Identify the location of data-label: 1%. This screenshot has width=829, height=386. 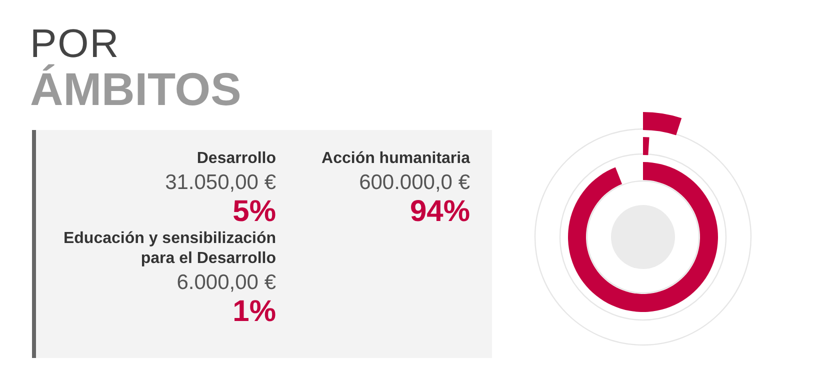
(254, 311).